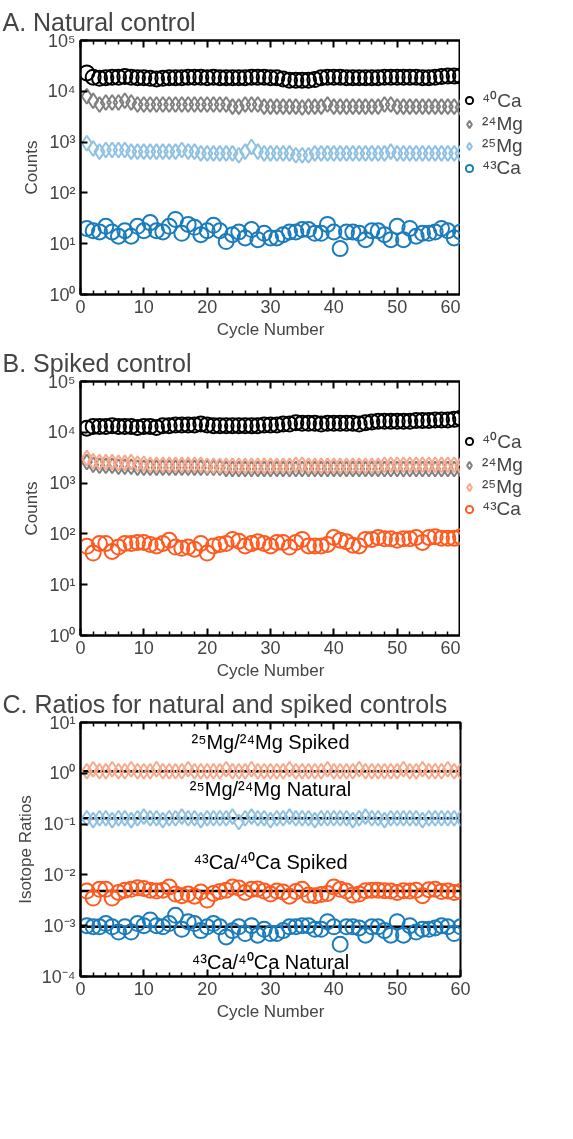 Image resolution: width=573 pixels, height=1139 pixels. I want to click on y-tick-label: 10⁵, so click(62, 40).